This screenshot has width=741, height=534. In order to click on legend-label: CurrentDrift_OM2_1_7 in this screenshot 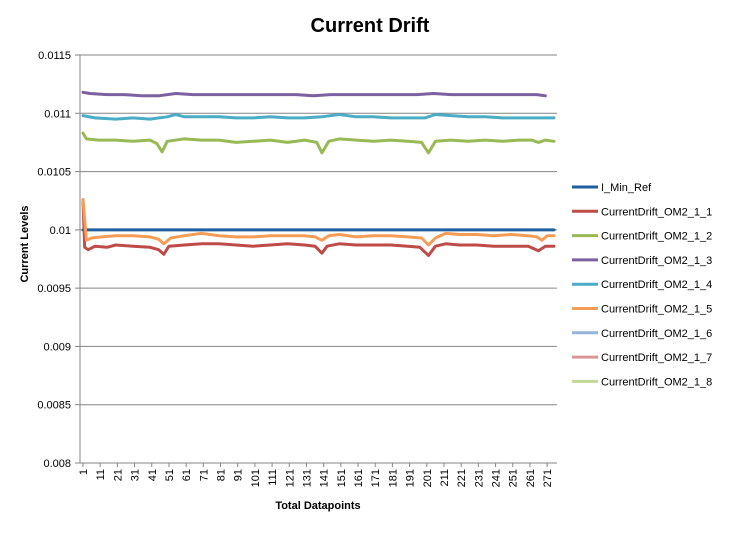, I will do `click(656, 358)`.